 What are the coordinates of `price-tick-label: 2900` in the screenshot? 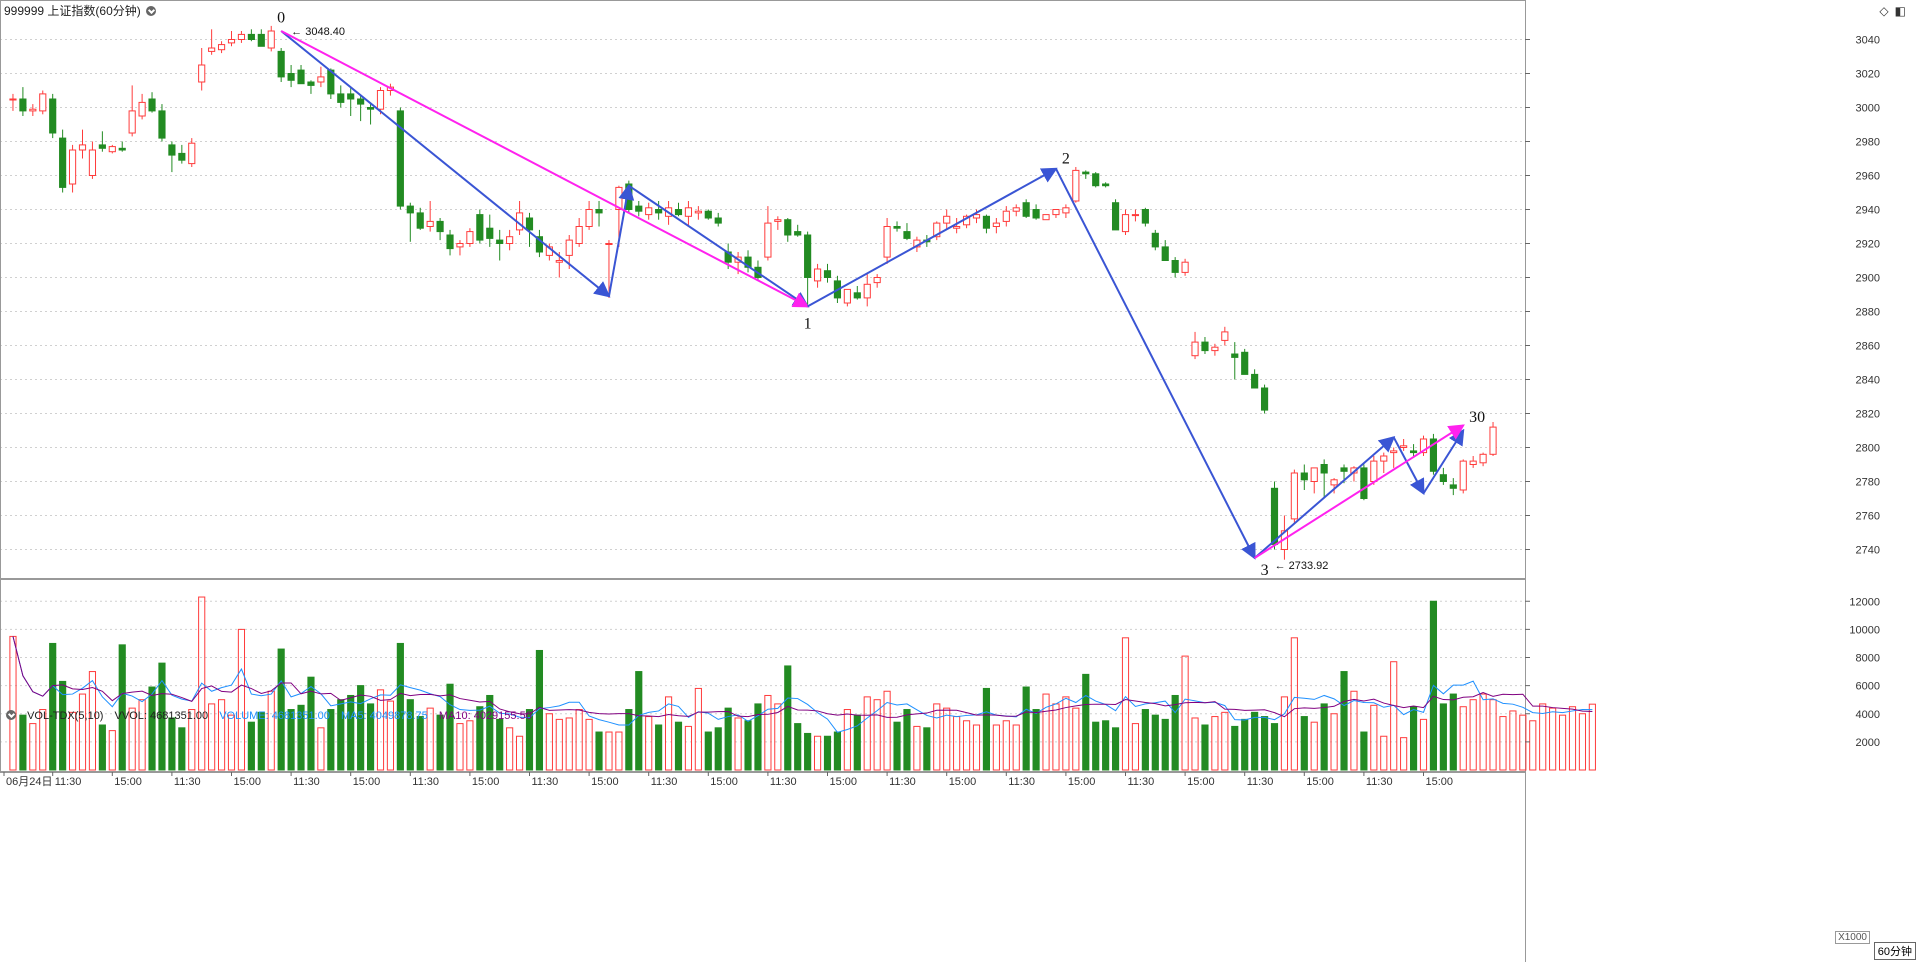 It's located at (1868, 279).